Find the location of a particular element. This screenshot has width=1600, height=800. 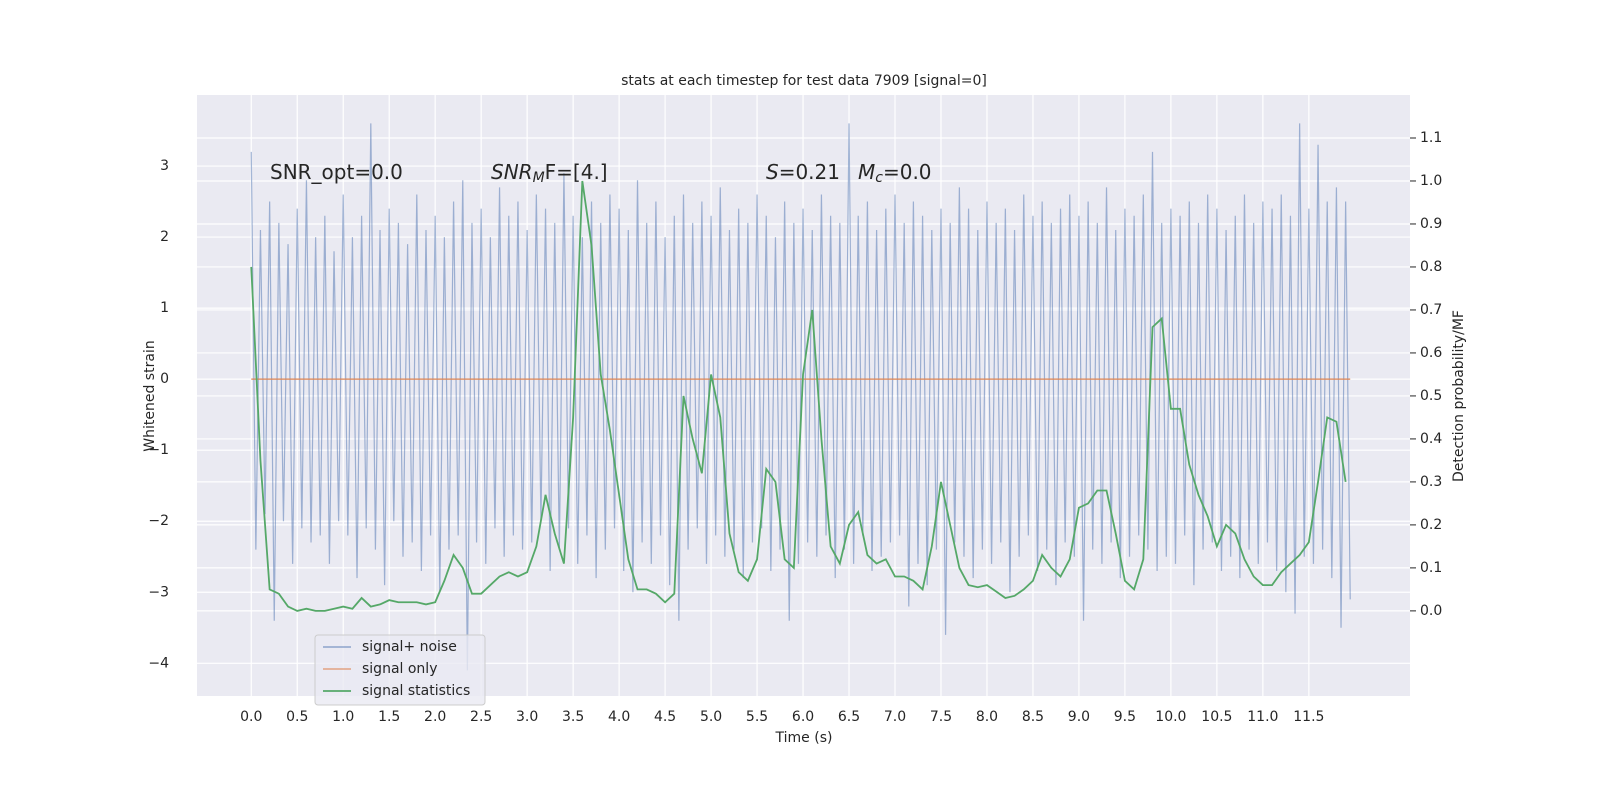

y2-tick-label: 0.5 is located at coordinates (1431, 396).